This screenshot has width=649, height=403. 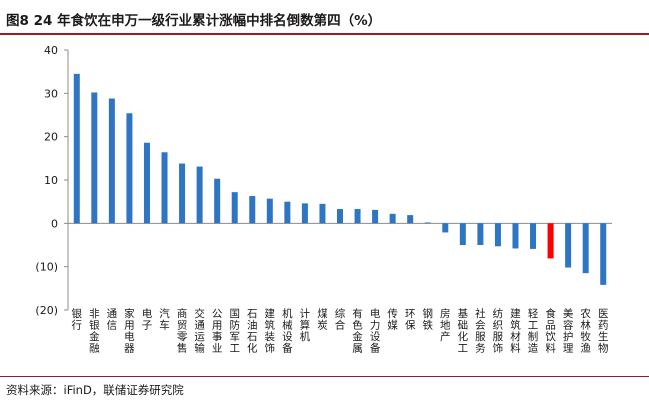 I want to click on y-tick-label: 30, so click(x=51, y=93).